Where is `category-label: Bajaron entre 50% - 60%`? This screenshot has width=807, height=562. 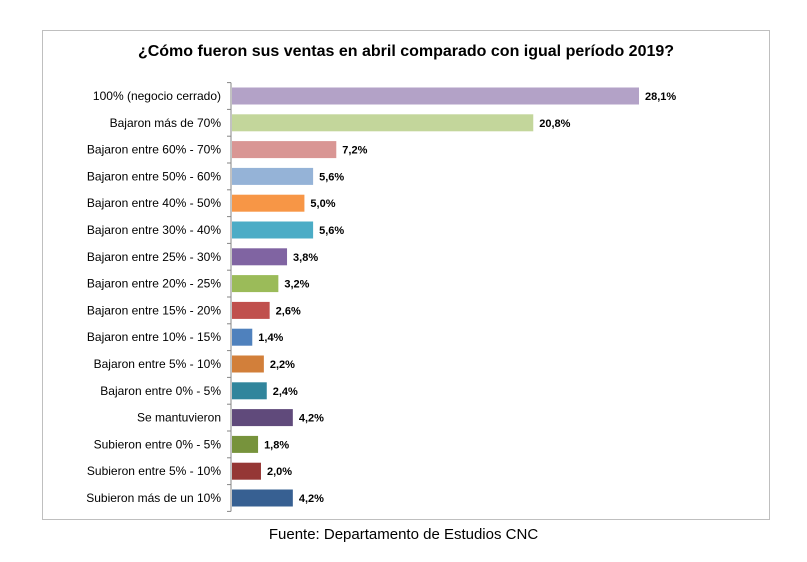 category-label: Bajaron entre 50% - 60% is located at coordinates (154, 176).